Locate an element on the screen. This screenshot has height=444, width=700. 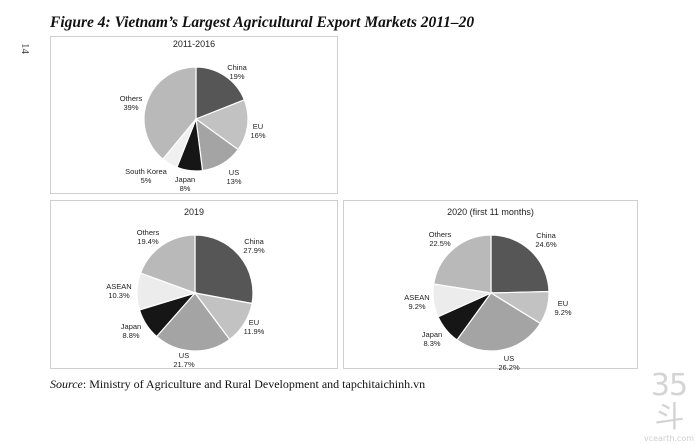
slice-value-eu: 16% is located at coordinates (257, 135).